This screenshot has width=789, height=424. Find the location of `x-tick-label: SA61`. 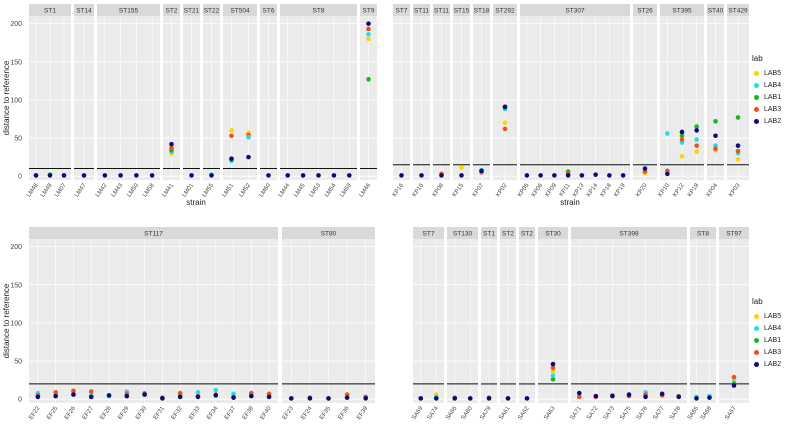

x-tick-label: SA61 is located at coordinates (505, 413).